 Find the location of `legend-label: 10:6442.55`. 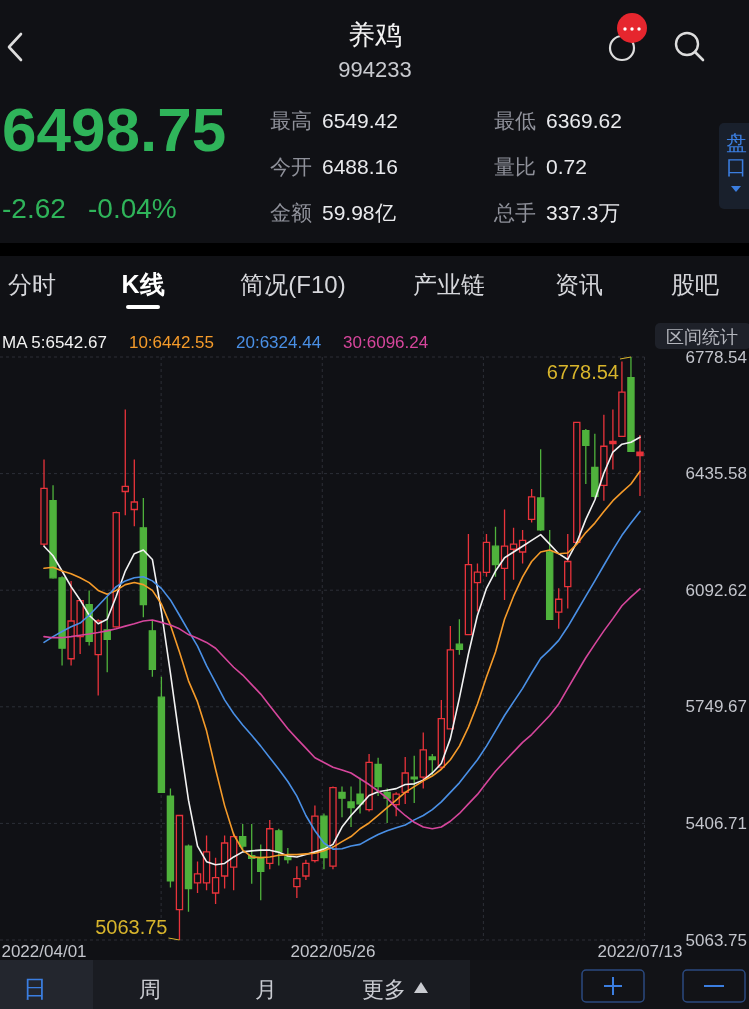

legend-label: 10:6442.55 is located at coordinates (171, 342).